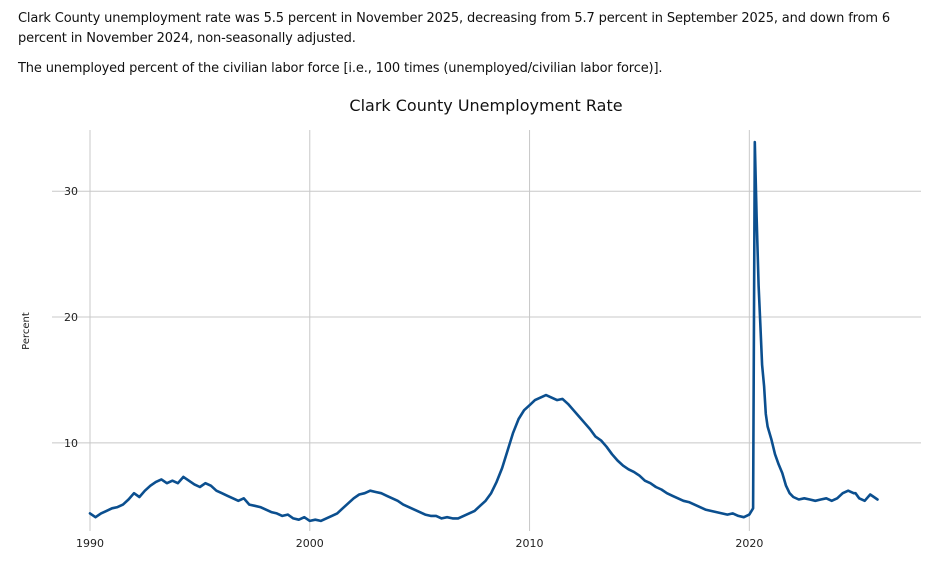 This screenshot has height=579, width=945. I want to click on y-tick-label-10: 10, so click(71, 443).